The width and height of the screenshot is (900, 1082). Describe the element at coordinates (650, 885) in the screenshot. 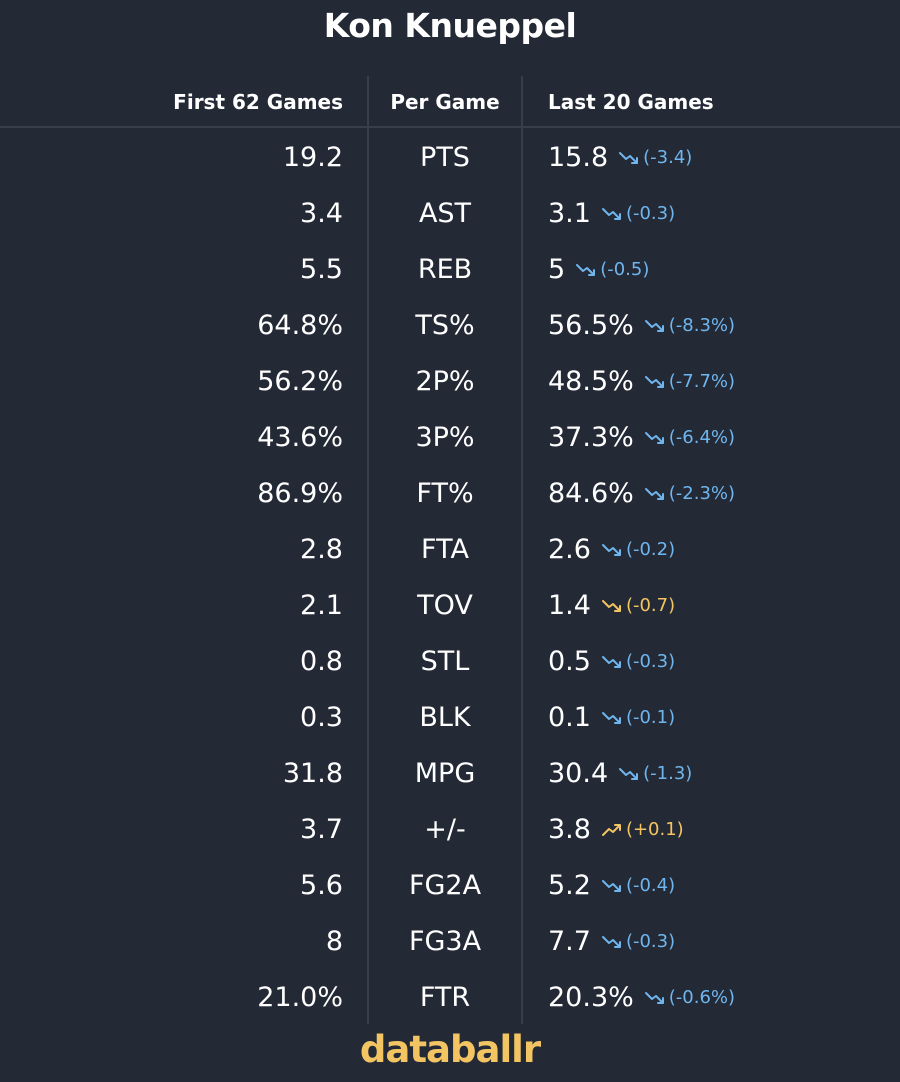

I see `trend-delta-text: (-0.4)` at that location.